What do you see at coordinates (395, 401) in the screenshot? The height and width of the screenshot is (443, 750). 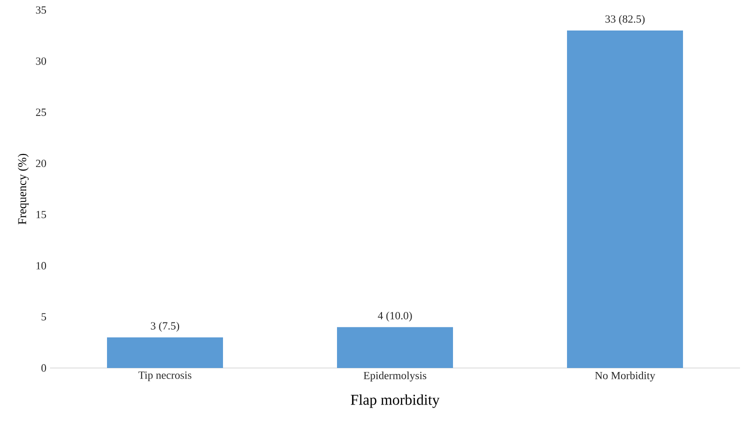 I see `x-axis-title: Flap morbidity` at bounding box center [395, 401].